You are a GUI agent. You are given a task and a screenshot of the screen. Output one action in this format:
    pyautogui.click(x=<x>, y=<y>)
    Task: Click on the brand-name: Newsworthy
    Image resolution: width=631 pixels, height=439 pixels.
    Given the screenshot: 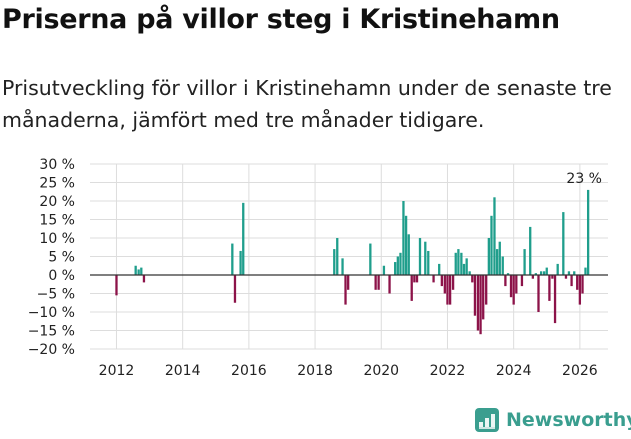 What is the action you would take?
    pyautogui.click(x=568, y=420)
    